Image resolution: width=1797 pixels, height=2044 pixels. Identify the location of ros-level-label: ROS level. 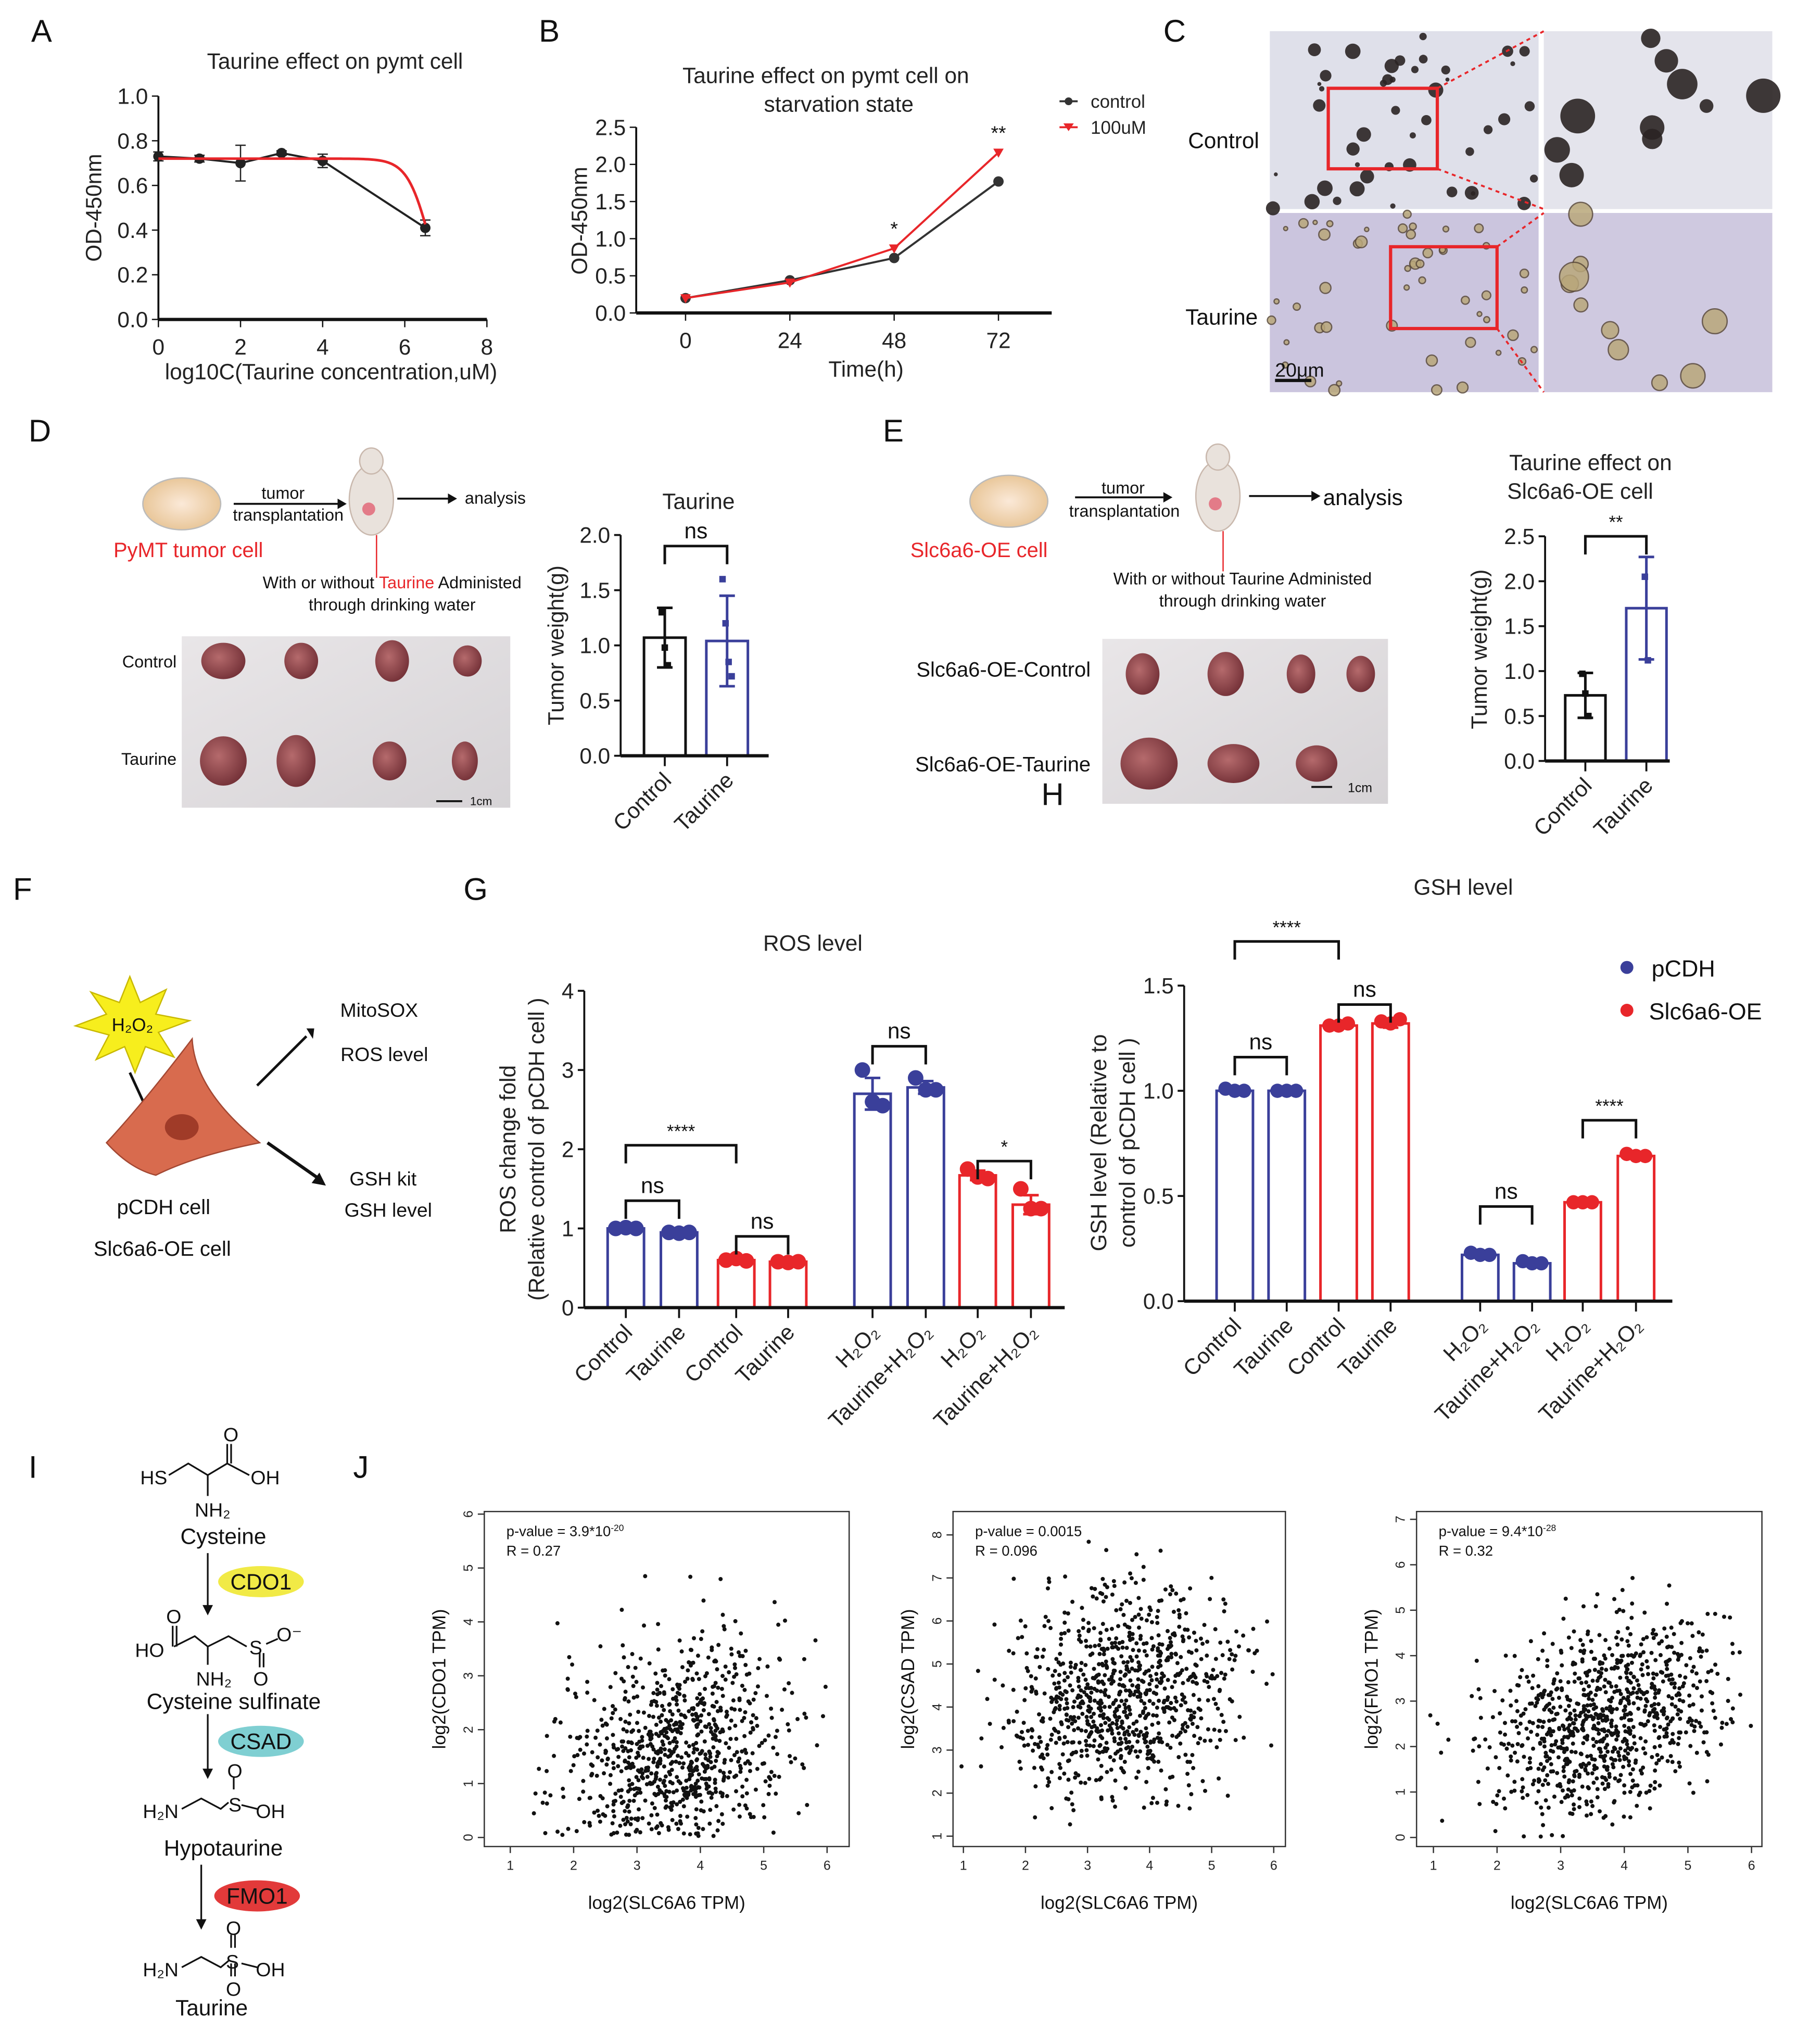
(384, 1054).